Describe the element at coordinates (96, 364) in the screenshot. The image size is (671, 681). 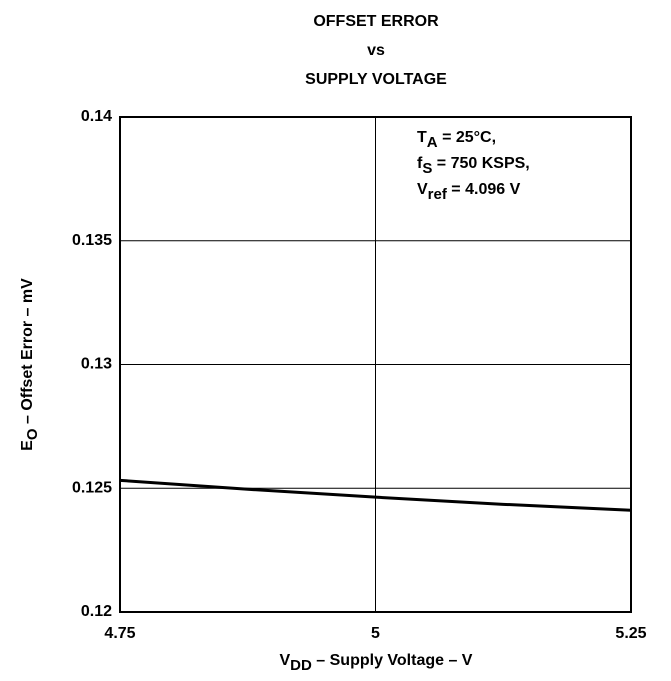
I see `y-tick-label: 0.13` at that location.